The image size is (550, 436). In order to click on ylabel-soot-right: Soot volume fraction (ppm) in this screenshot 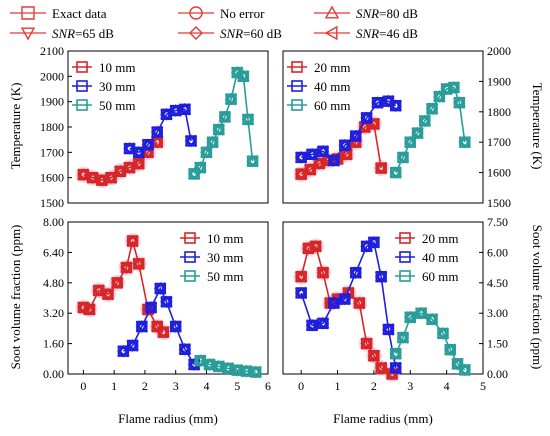, I will do `click(537, 297)`.